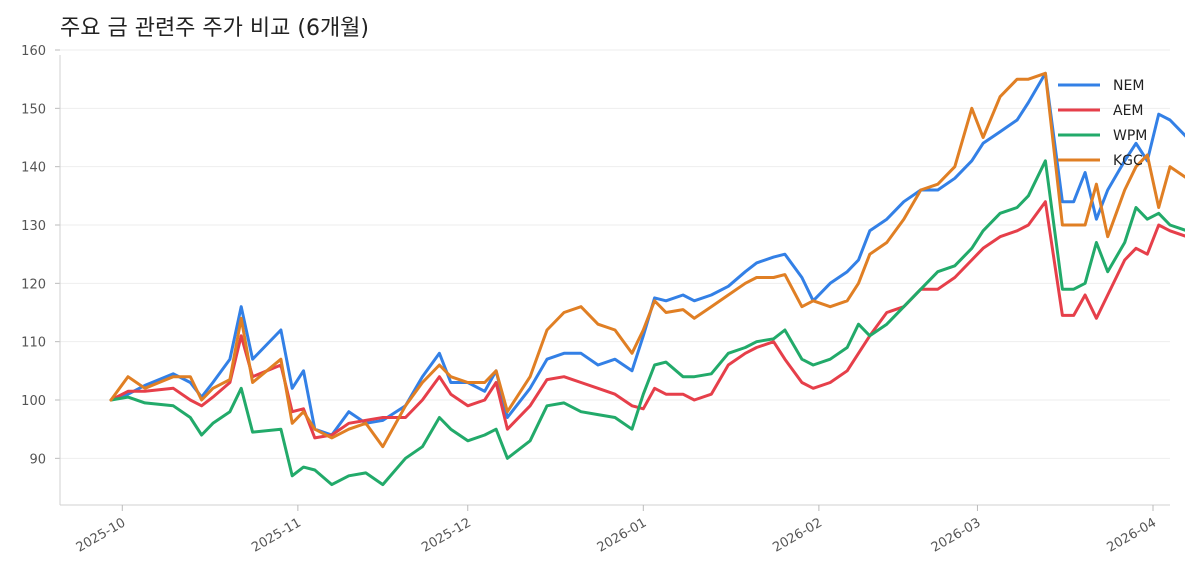  Describe the element at coordinates (797, 535) in the screenshot. I see `x-tick-label: 2026-02` at that location.